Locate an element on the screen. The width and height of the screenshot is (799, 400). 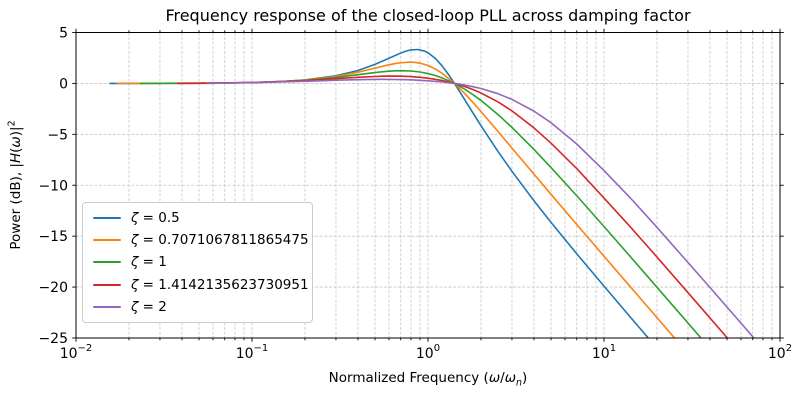
legend-item-zeta-0.5: ζ = 0.5 is located at coordinates (197, 218).